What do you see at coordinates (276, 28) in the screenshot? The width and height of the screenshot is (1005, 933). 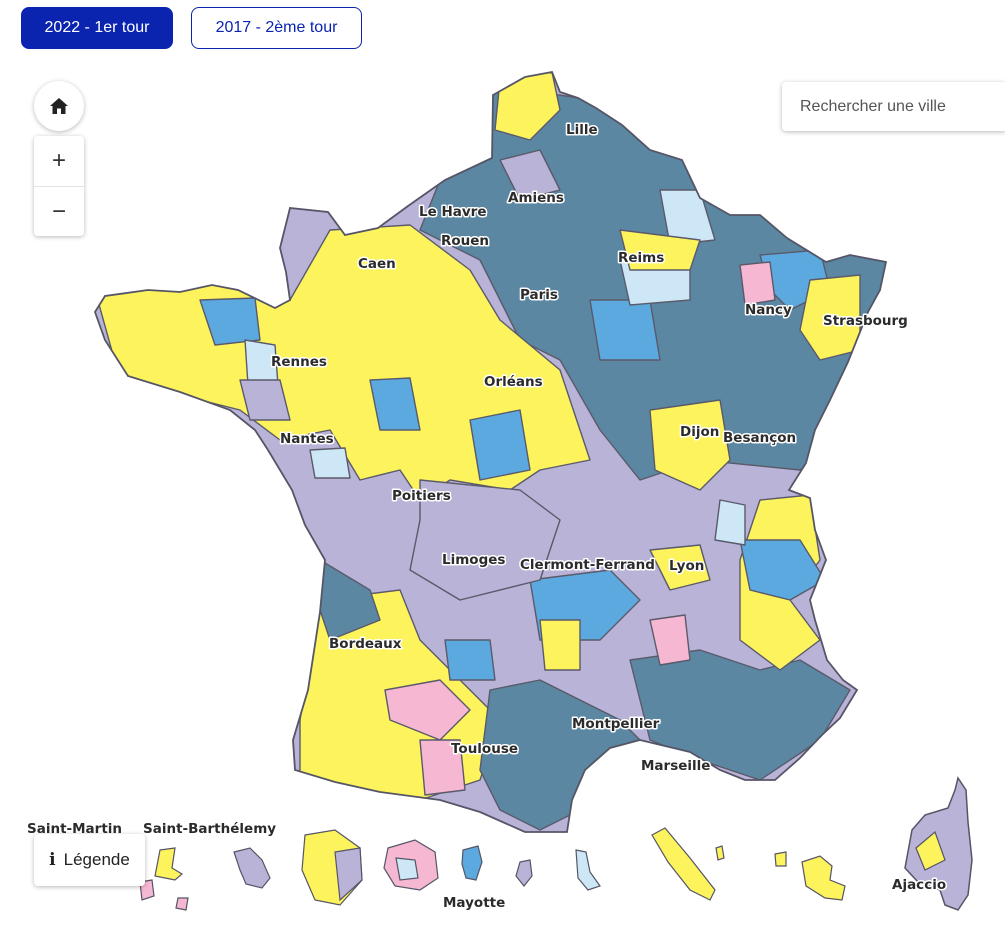 I see `tab-2017-second-round: 2017 - 2ème tour` at bounding box center [276, 28].